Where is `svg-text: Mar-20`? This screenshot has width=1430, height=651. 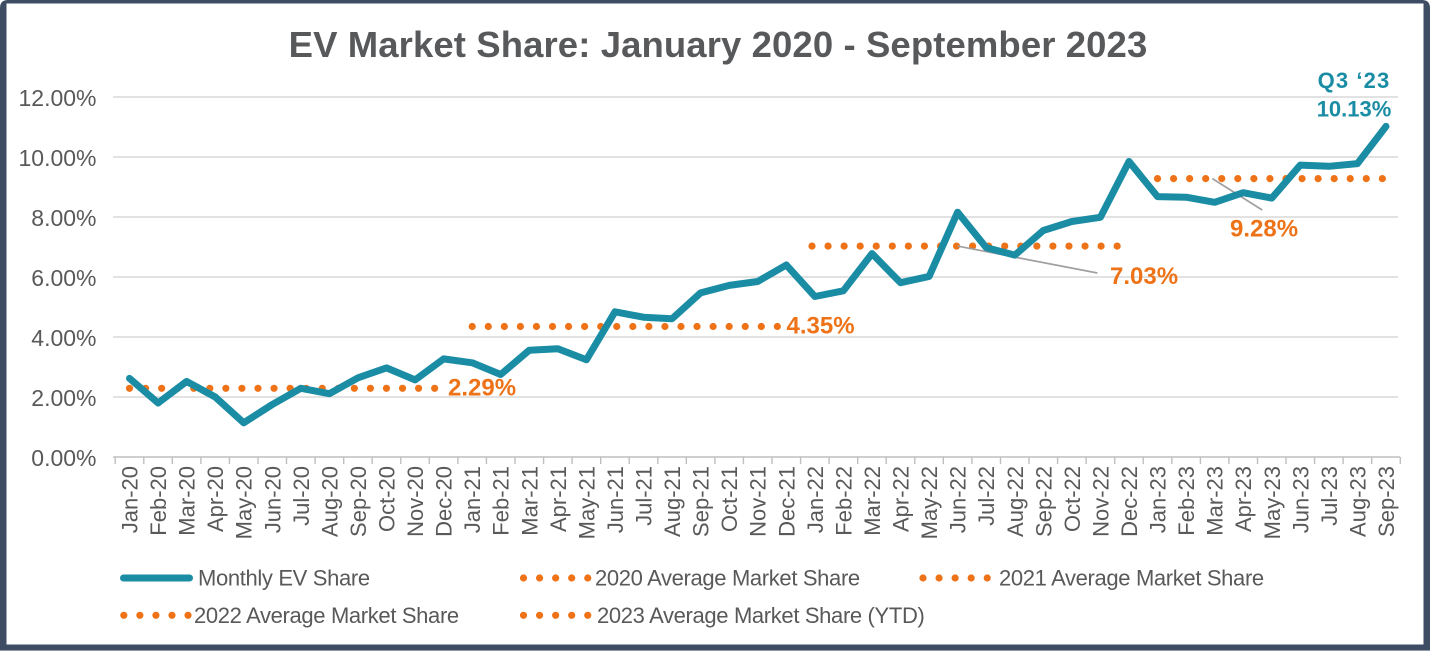
svg-text: Mar-20 is located at coordinates (187, 501).